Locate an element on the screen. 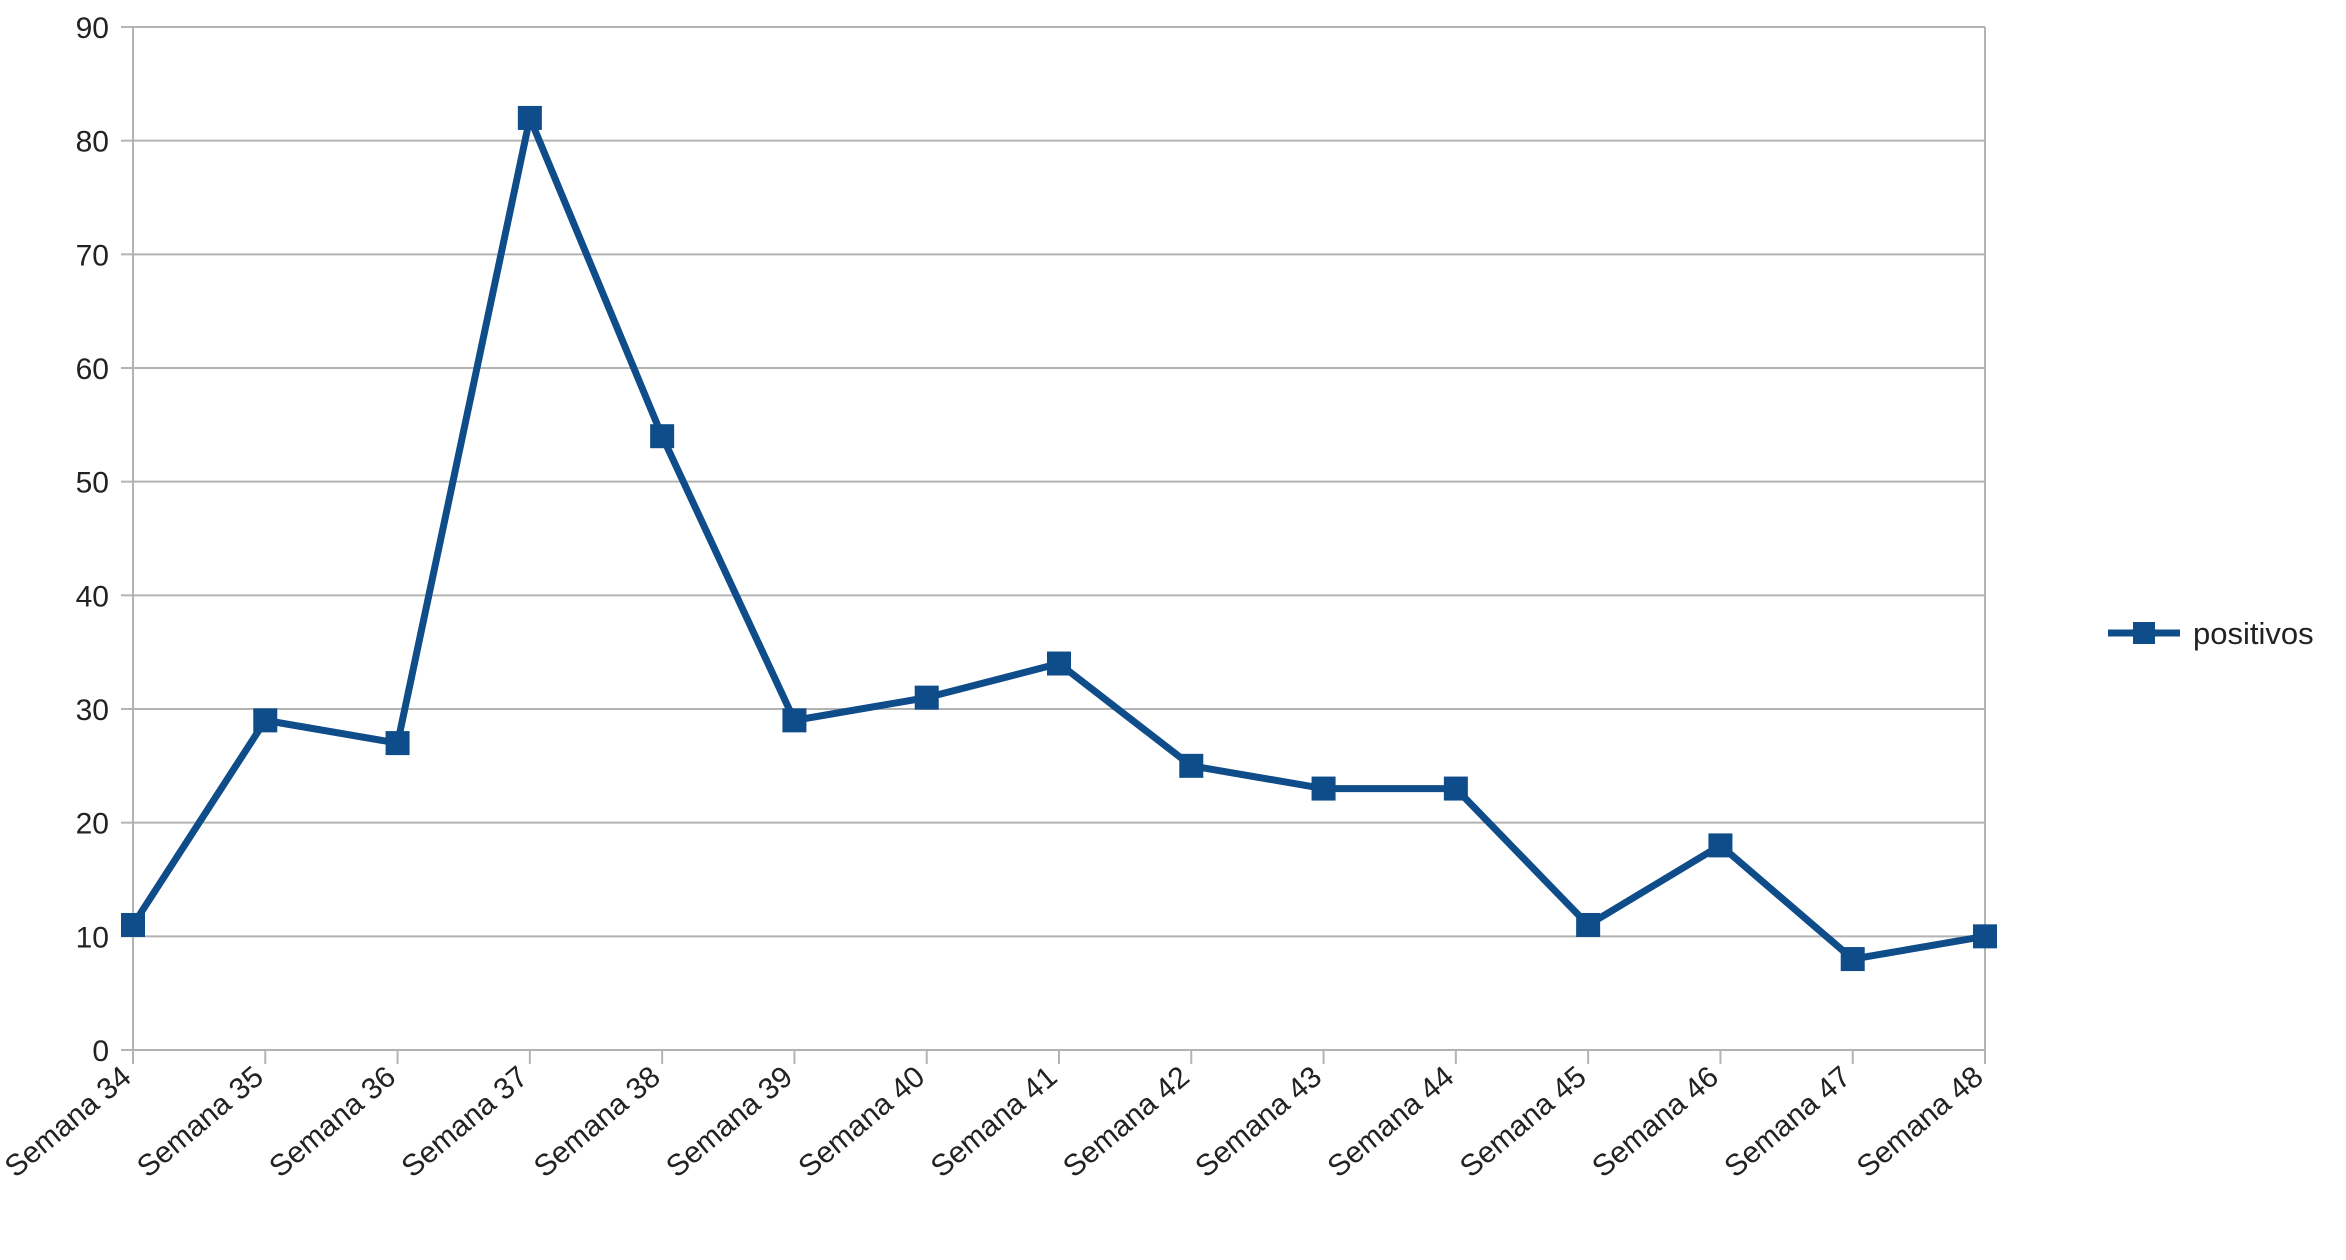 The width and height of the screenshot is (2346, 1260). y-tick-label: 70 is located at coordinates (92, 255).